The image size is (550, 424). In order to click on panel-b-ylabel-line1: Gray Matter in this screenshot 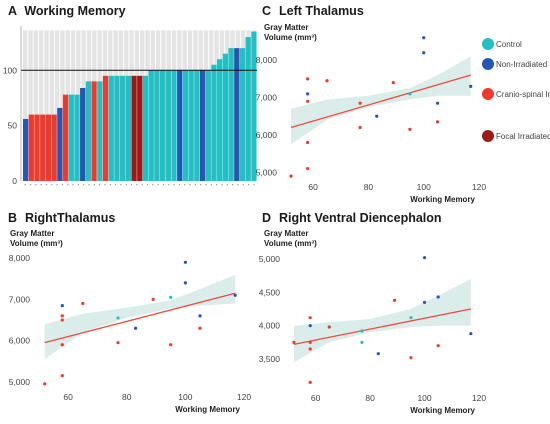, I will do `click(32, 233)`.